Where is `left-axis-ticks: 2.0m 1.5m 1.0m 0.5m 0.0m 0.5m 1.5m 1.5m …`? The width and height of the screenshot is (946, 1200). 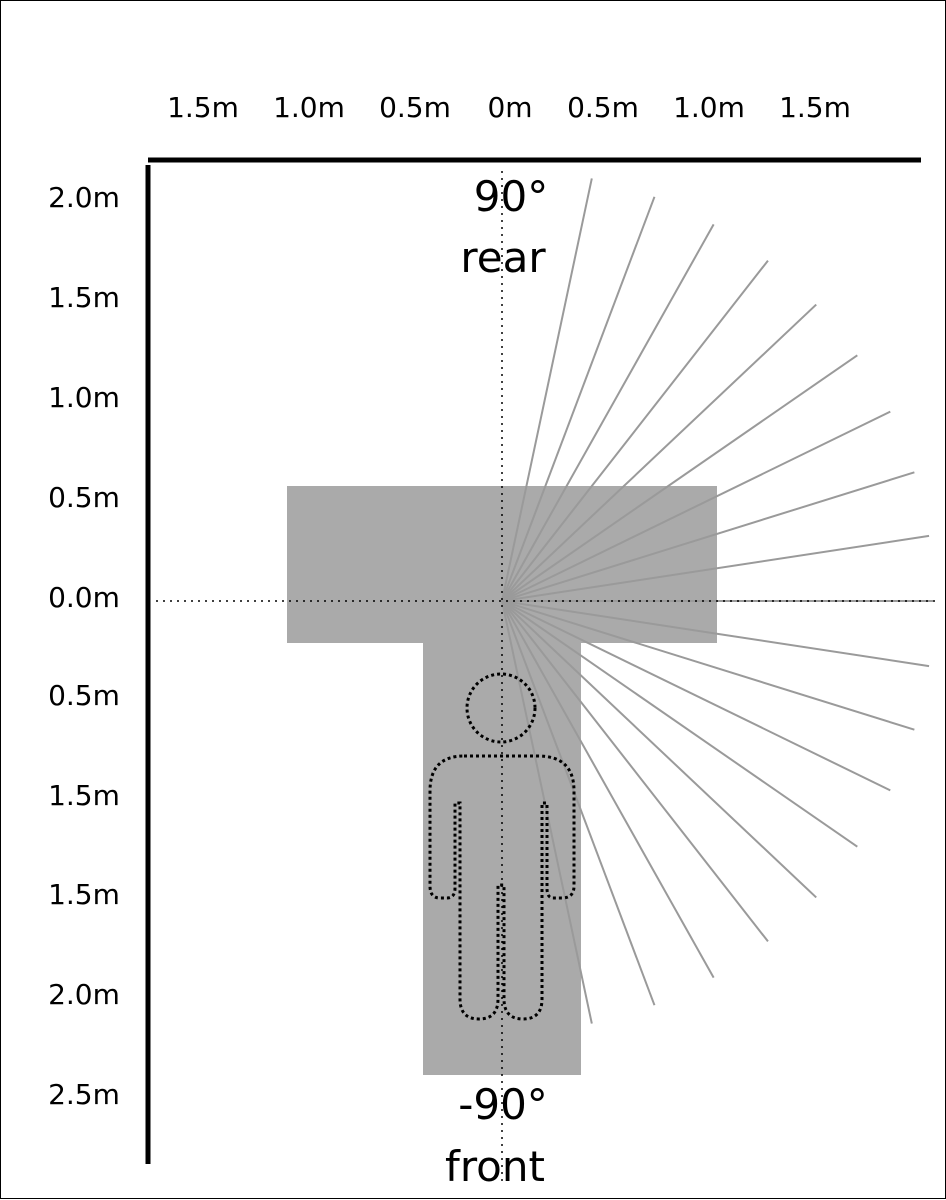 left-axis-ticks: 2.0m 1.5m 1.0m 0.5m 0.0m 0.5m 1.5m 1.5m … is located at coordinates (84, 646).